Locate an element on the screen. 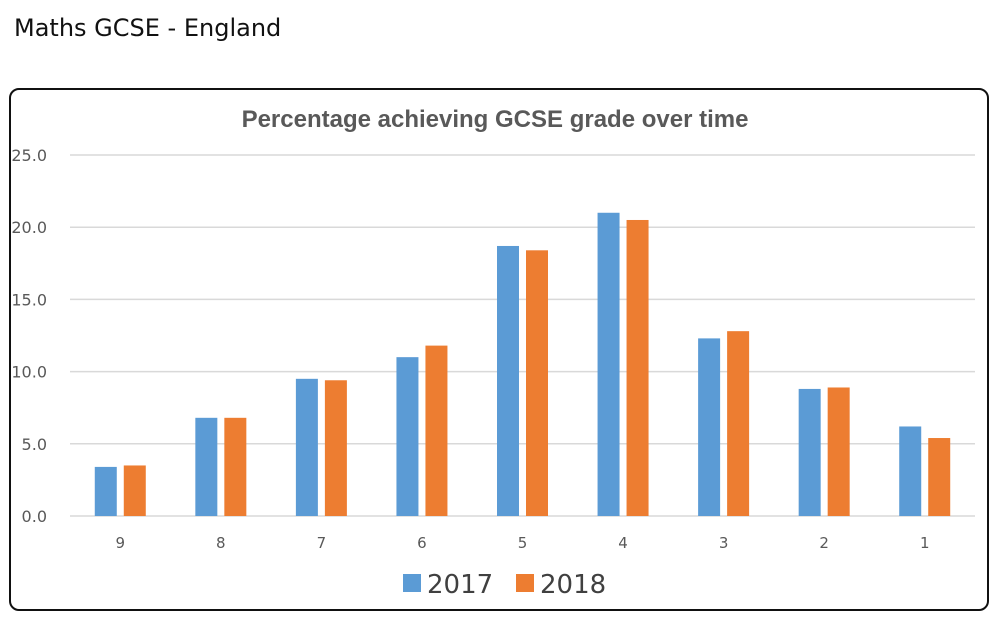 Image resolution: width=1000 pixels, height=621 pixels. x-tick-label: 5 is located at coordinates (523, 543).